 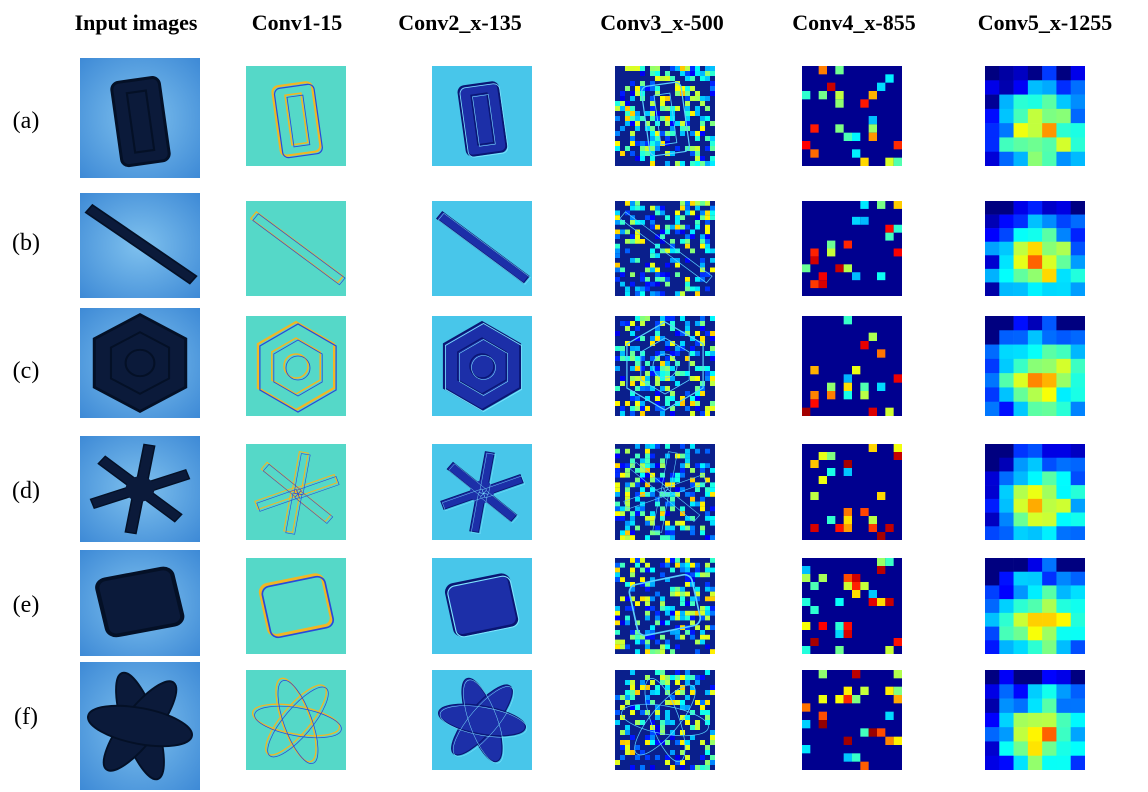 I want to click on conv3-tile-row-a, so click(x=665, y=116).